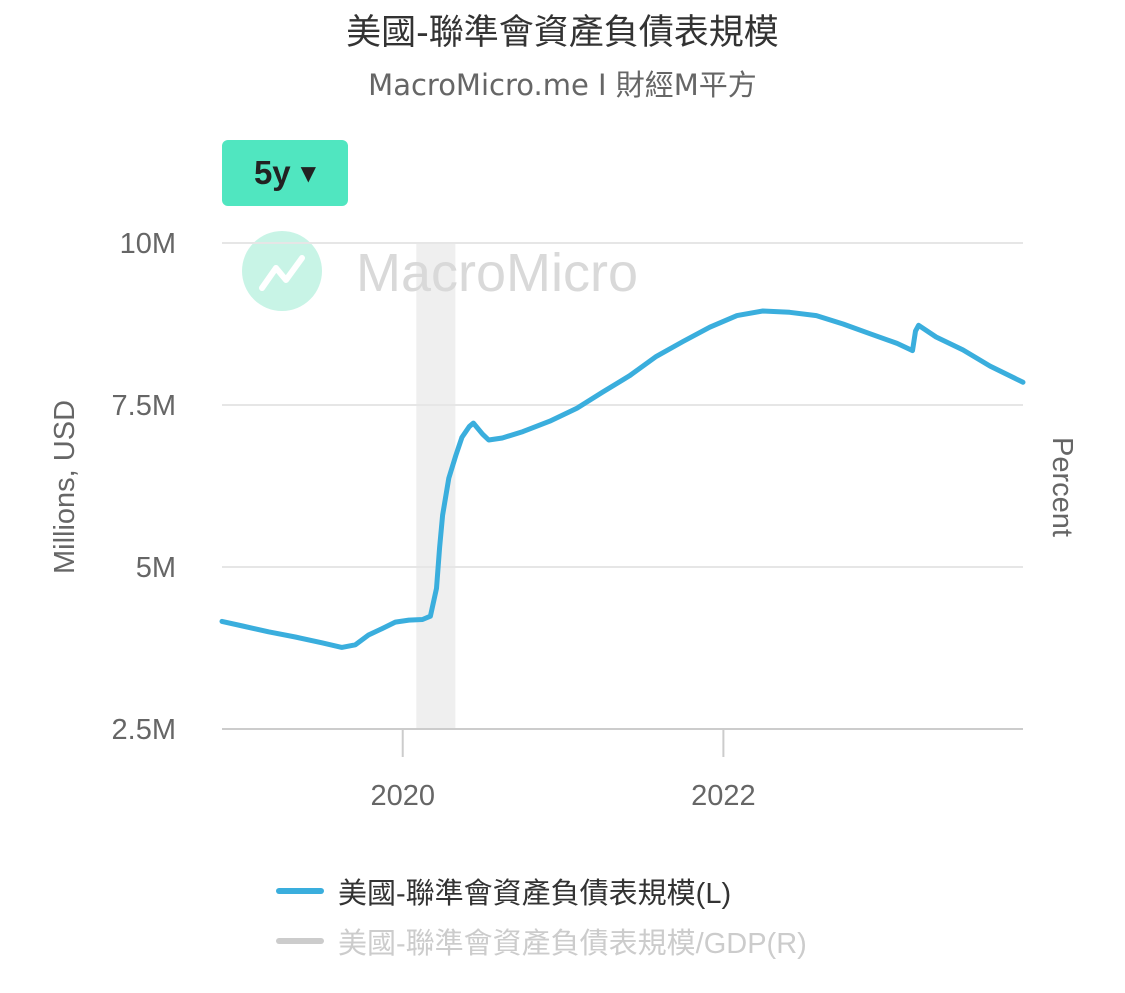 The image size is (1125, 993). What do you see at coordinates (562, 85) in the screenshot?
I see `chart-subtitle: MacroMicro.me I 財經M平方` at bounding box center [562, 85].